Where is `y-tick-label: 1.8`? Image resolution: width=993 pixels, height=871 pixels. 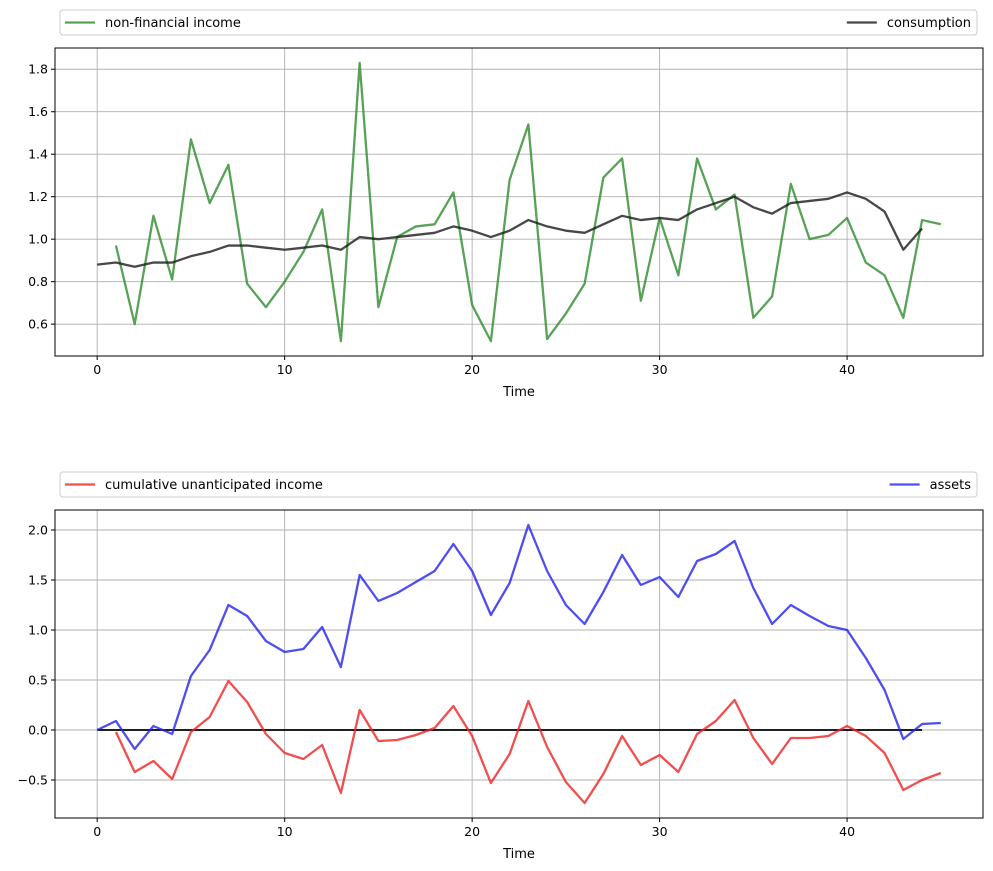 y-tick-label: 1.8 is located at coordinates (38, 69).